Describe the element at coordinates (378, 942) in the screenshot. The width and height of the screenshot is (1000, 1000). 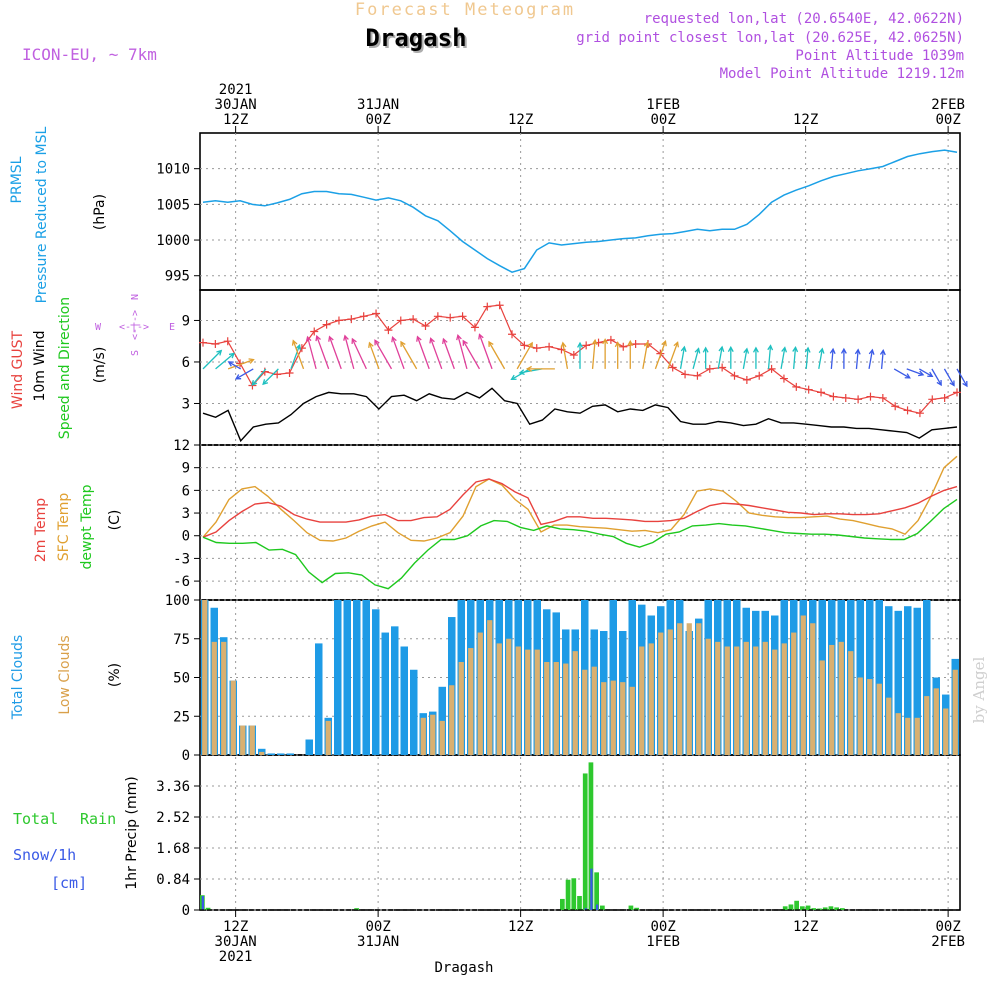
I see `bottom-time-label: 31JAN` at that location.